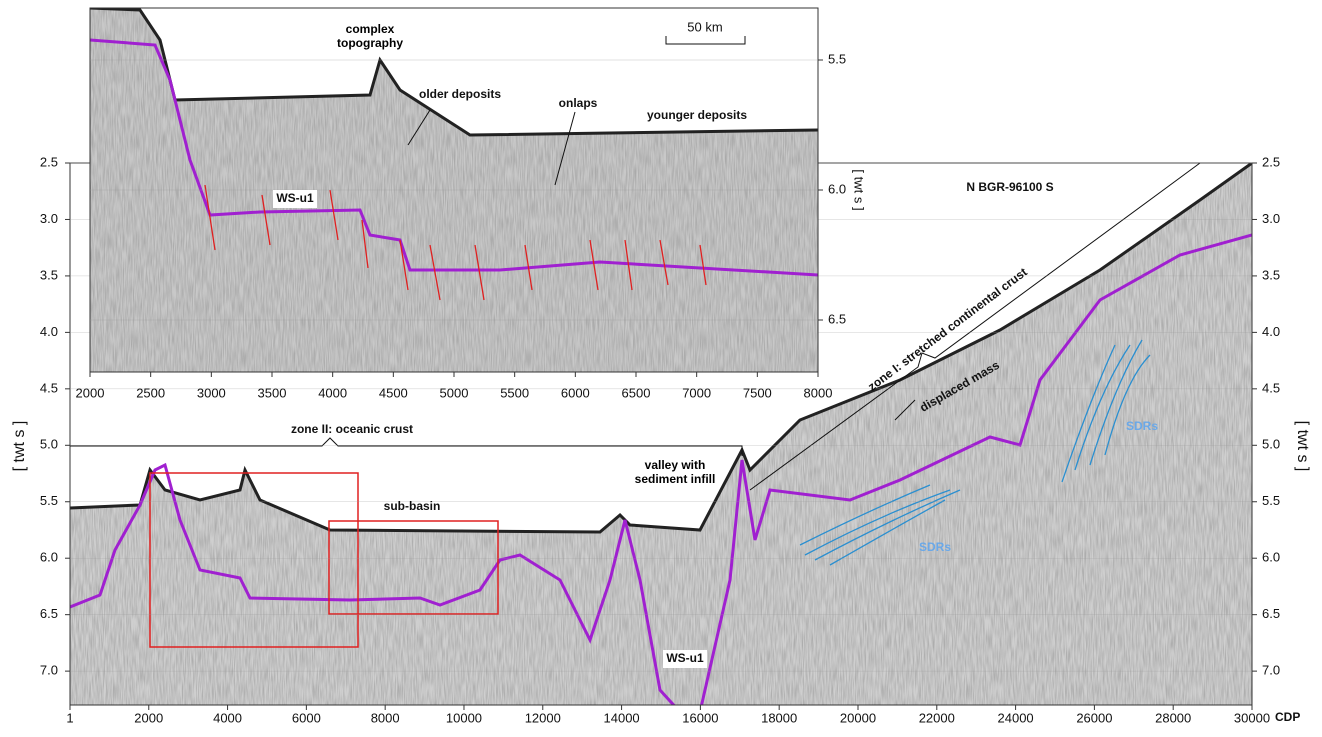 This screenshot has width=1322, height=737. I want to click on x-tick-label: 18000, so click(779, 717).